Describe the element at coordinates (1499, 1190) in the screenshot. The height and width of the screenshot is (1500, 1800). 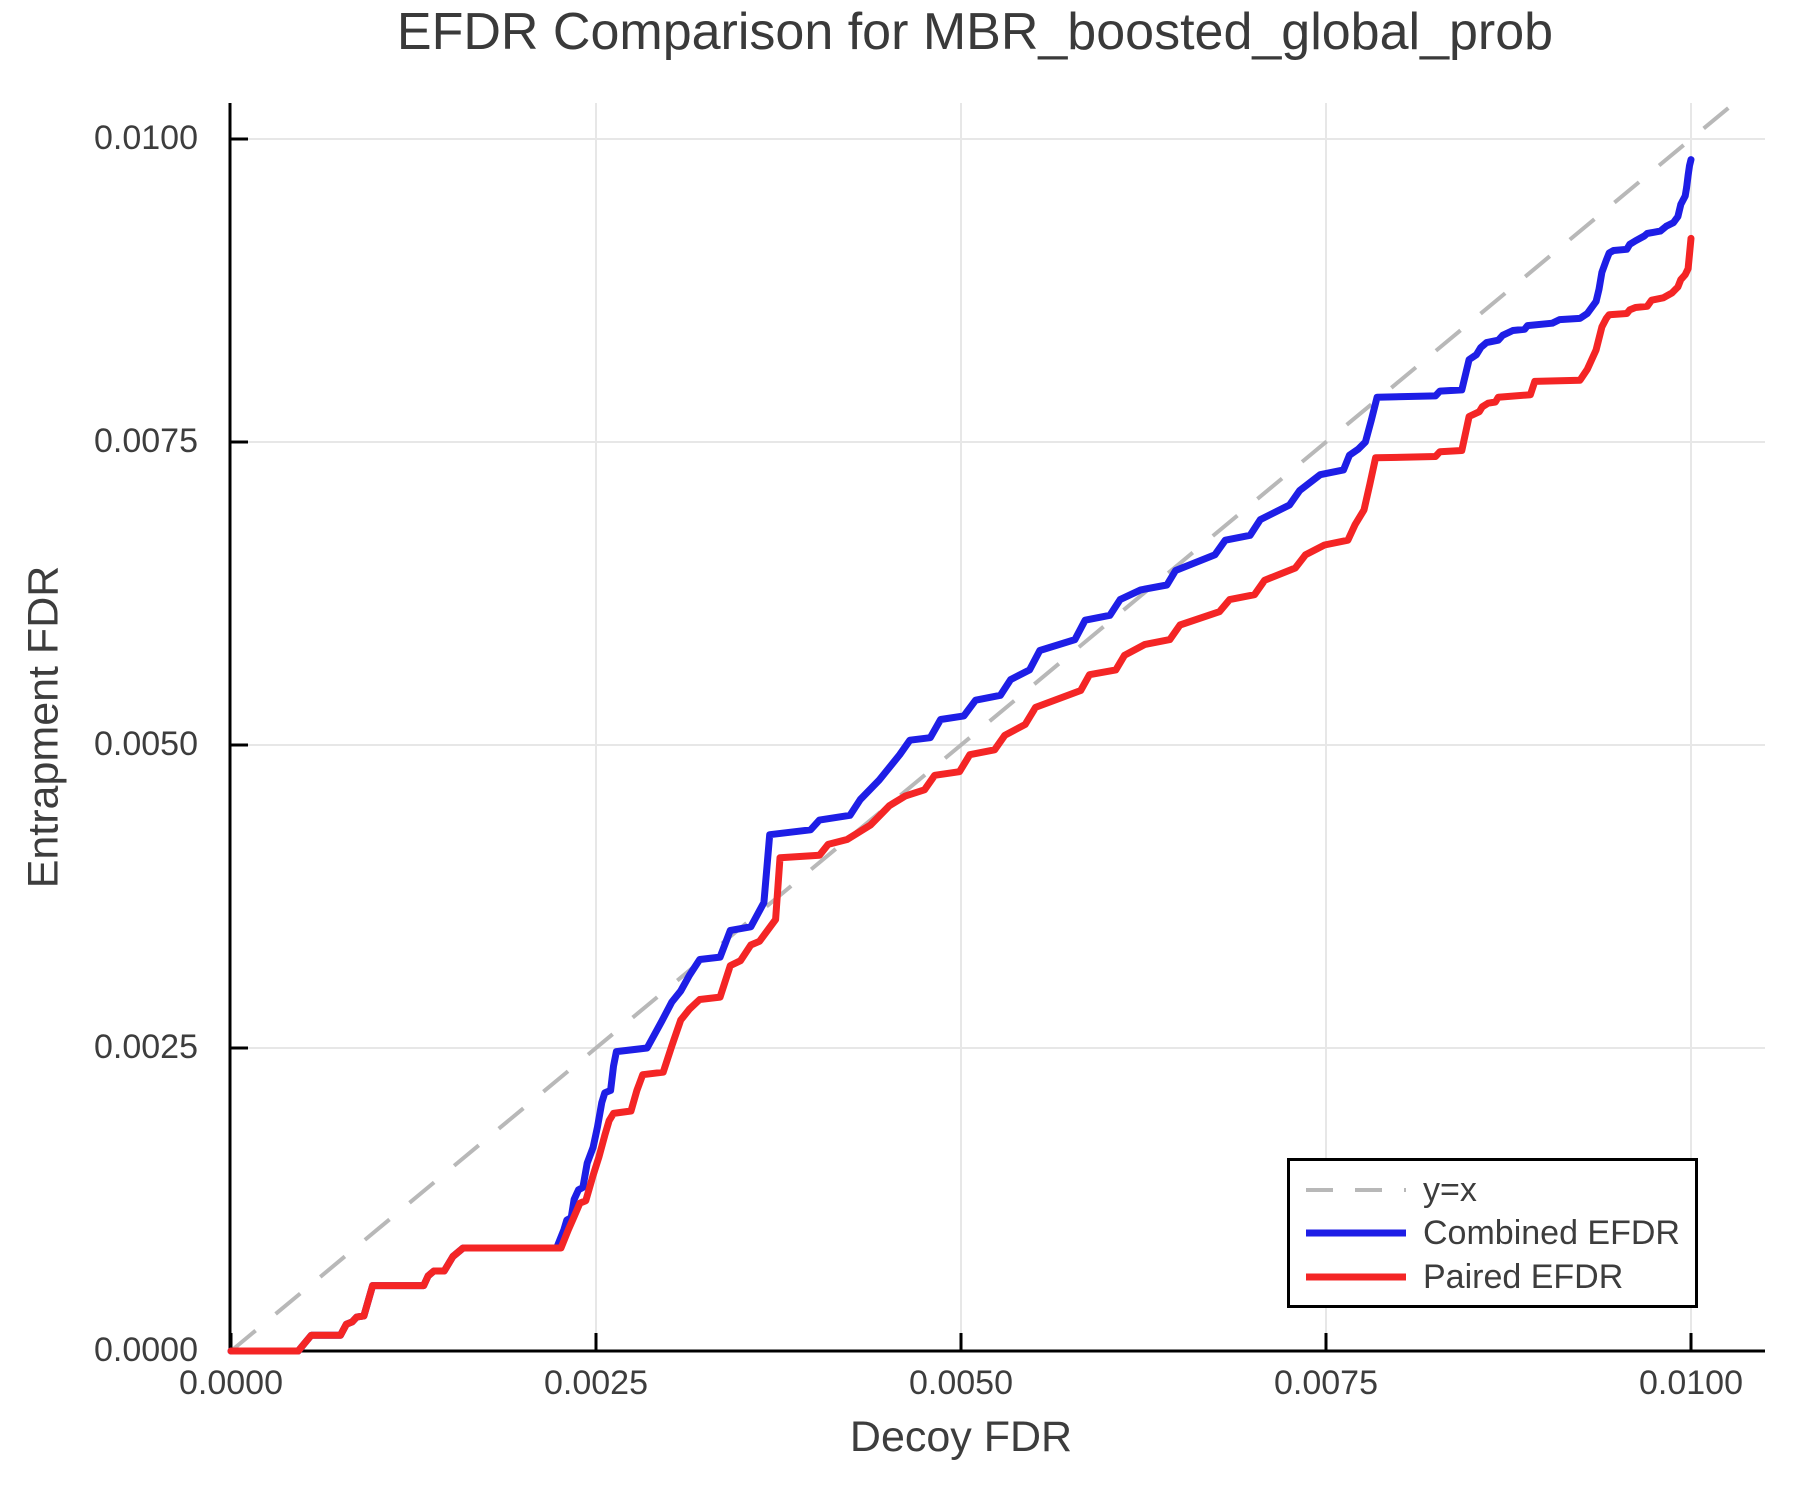
I see `legend-item-reference: y=x` at that location.